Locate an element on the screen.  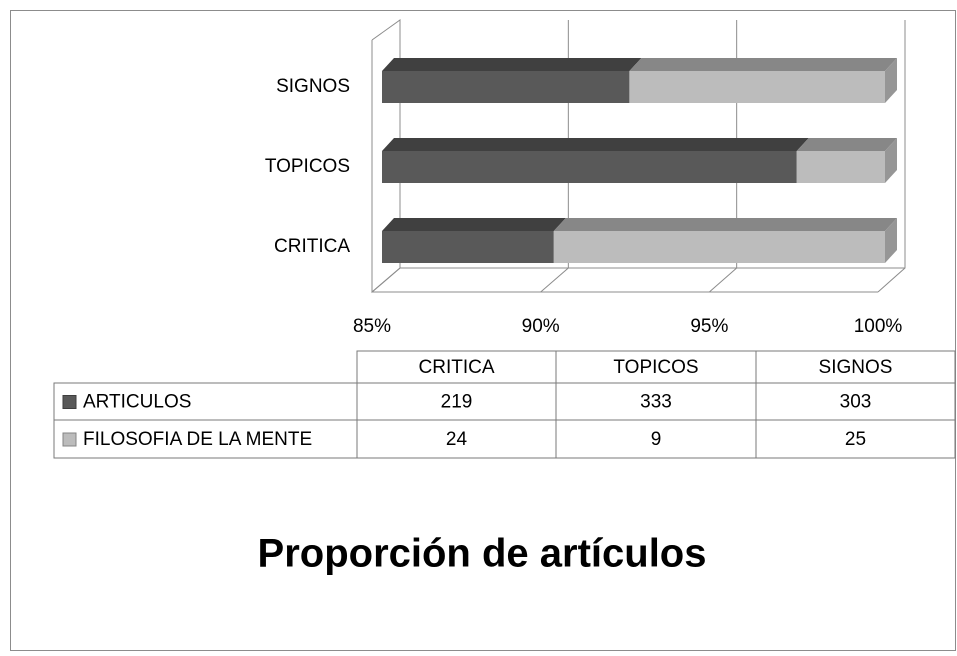
table-row is located at coordinates (504, 439).